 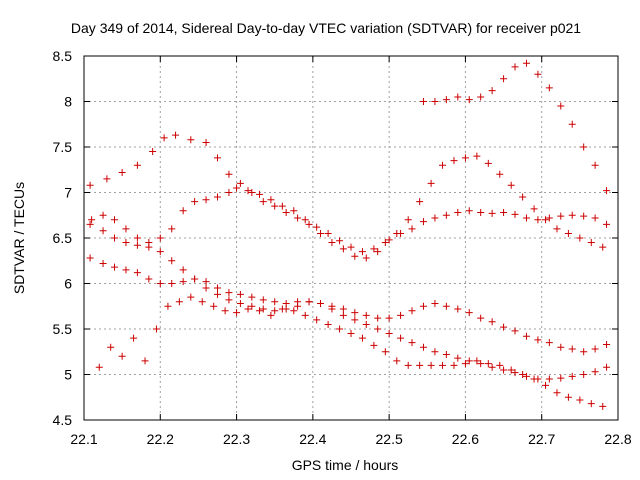 I want to click on y-tick-label: 5.5, so click(x=63, y=329).